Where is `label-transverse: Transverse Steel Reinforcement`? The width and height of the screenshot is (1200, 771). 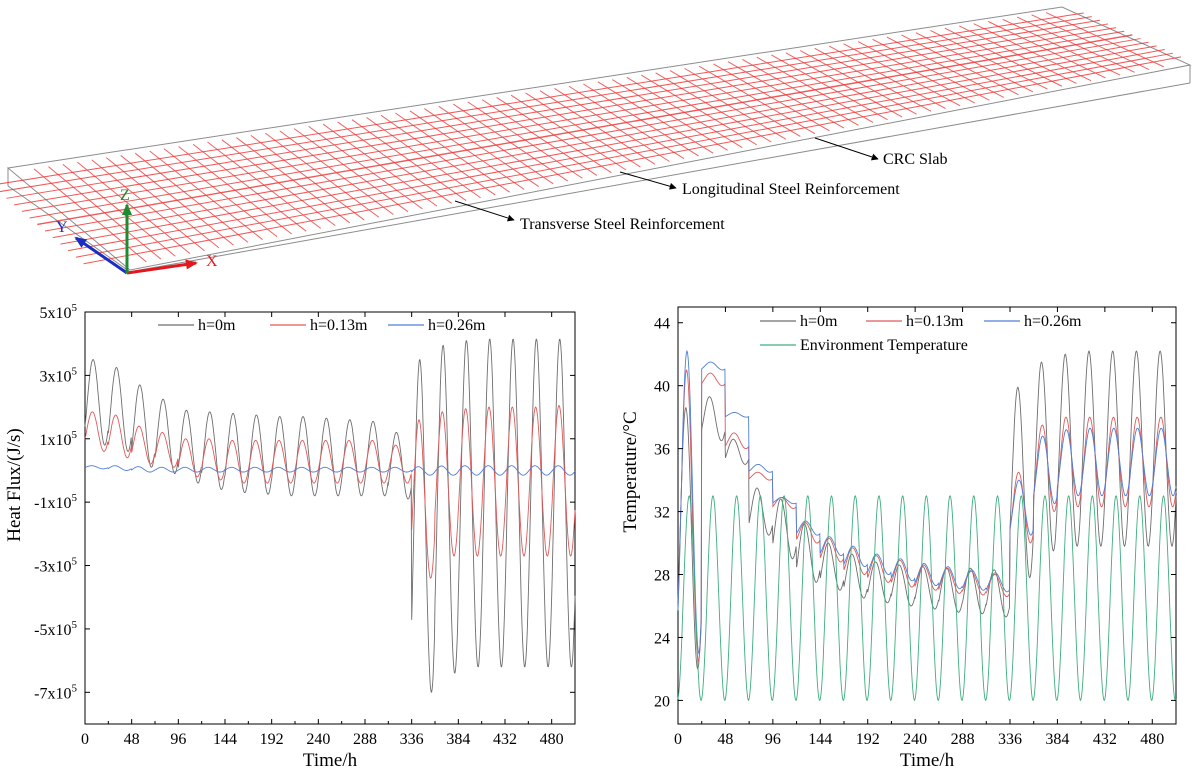 label-transverse: Transverse Steel Reinforcement is located at coordinates (589, 216).